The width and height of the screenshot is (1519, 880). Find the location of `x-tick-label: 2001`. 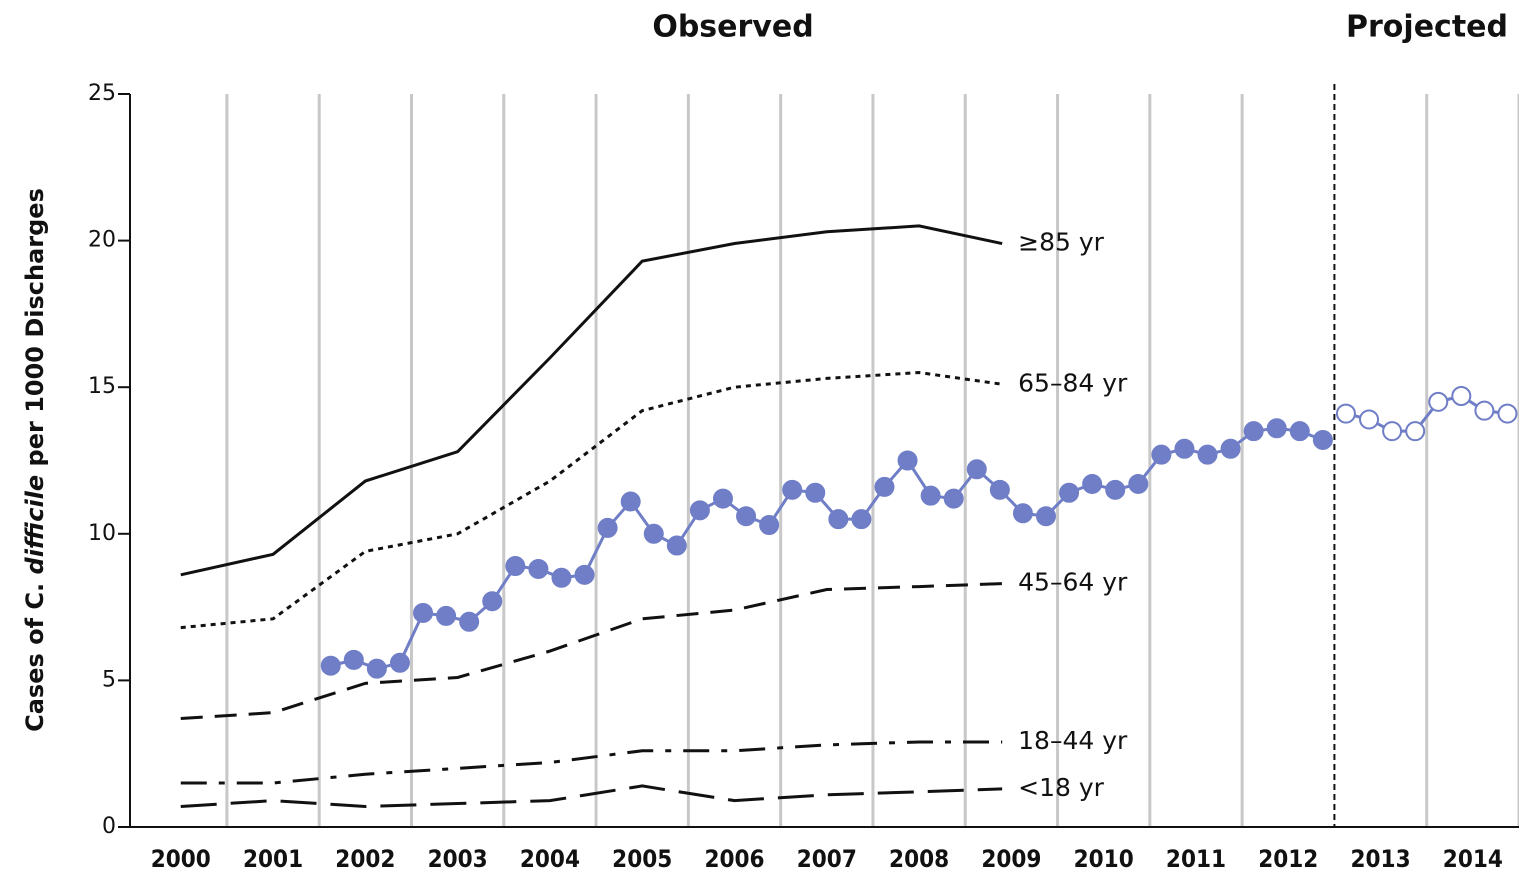

x-tick-label: 2001 is located at coordinates (273, 859).